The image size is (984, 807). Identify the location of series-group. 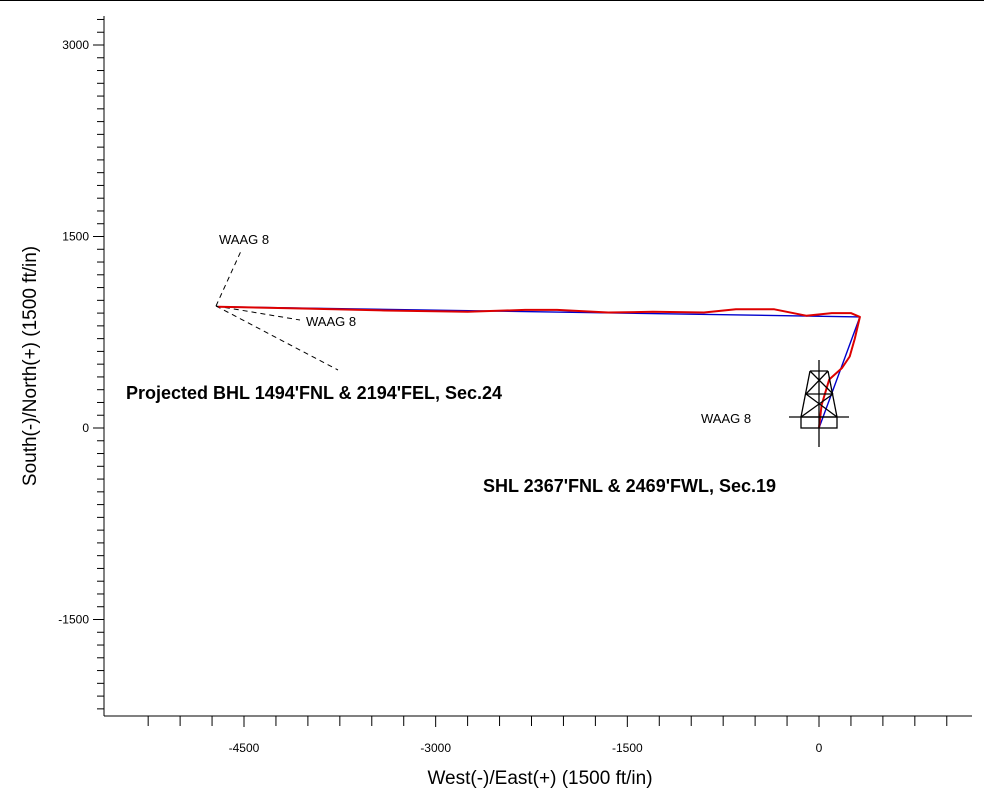
(539, 367).